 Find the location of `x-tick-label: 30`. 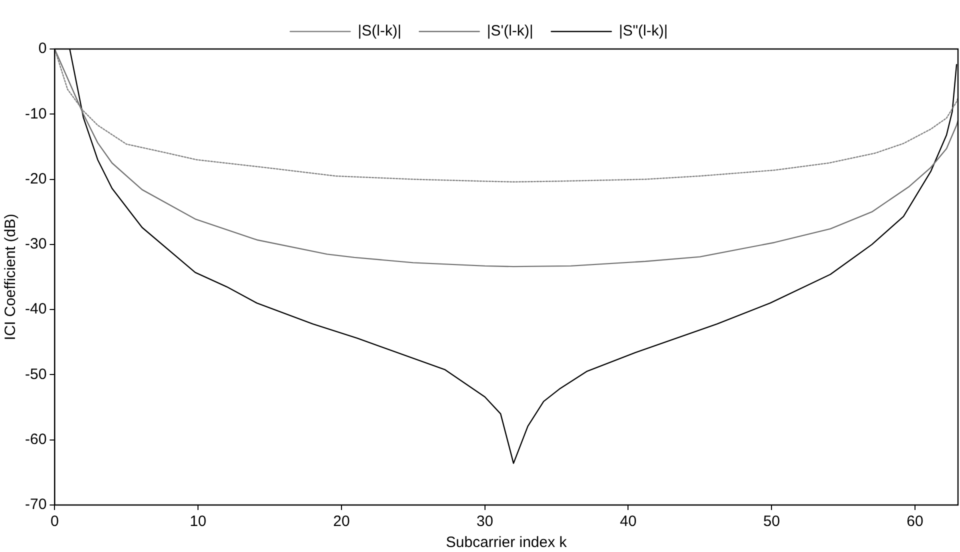

x-tick-label: 30 is located at coordinates (485, 521).